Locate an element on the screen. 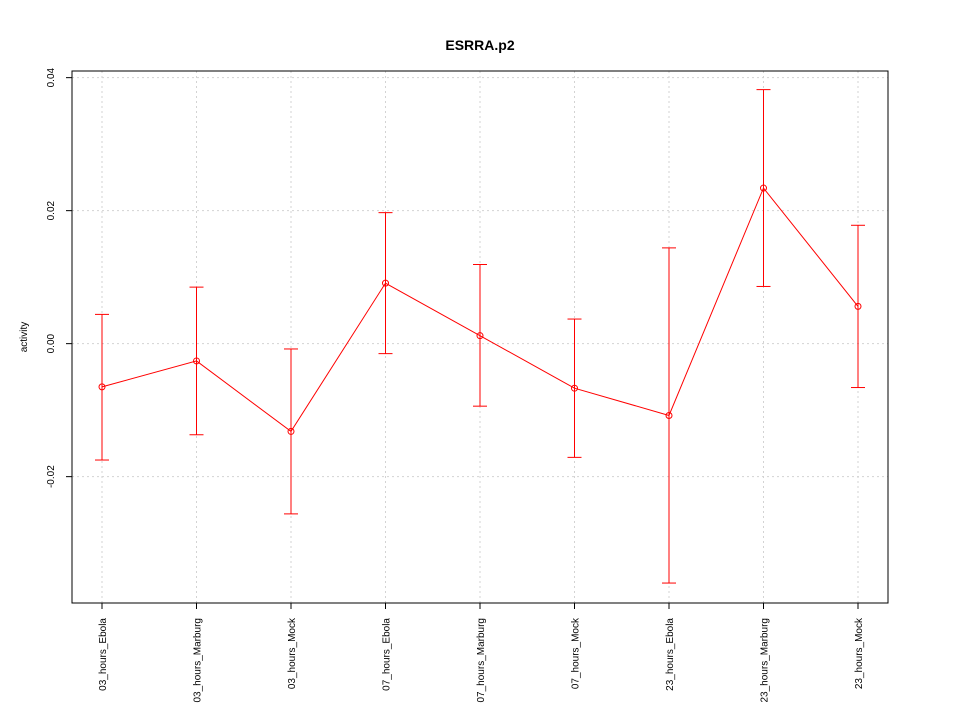 The width and height of the screenshot is (960, 720). x-tick-label: 23_hours_Mock is located at coordinates (859, 653).